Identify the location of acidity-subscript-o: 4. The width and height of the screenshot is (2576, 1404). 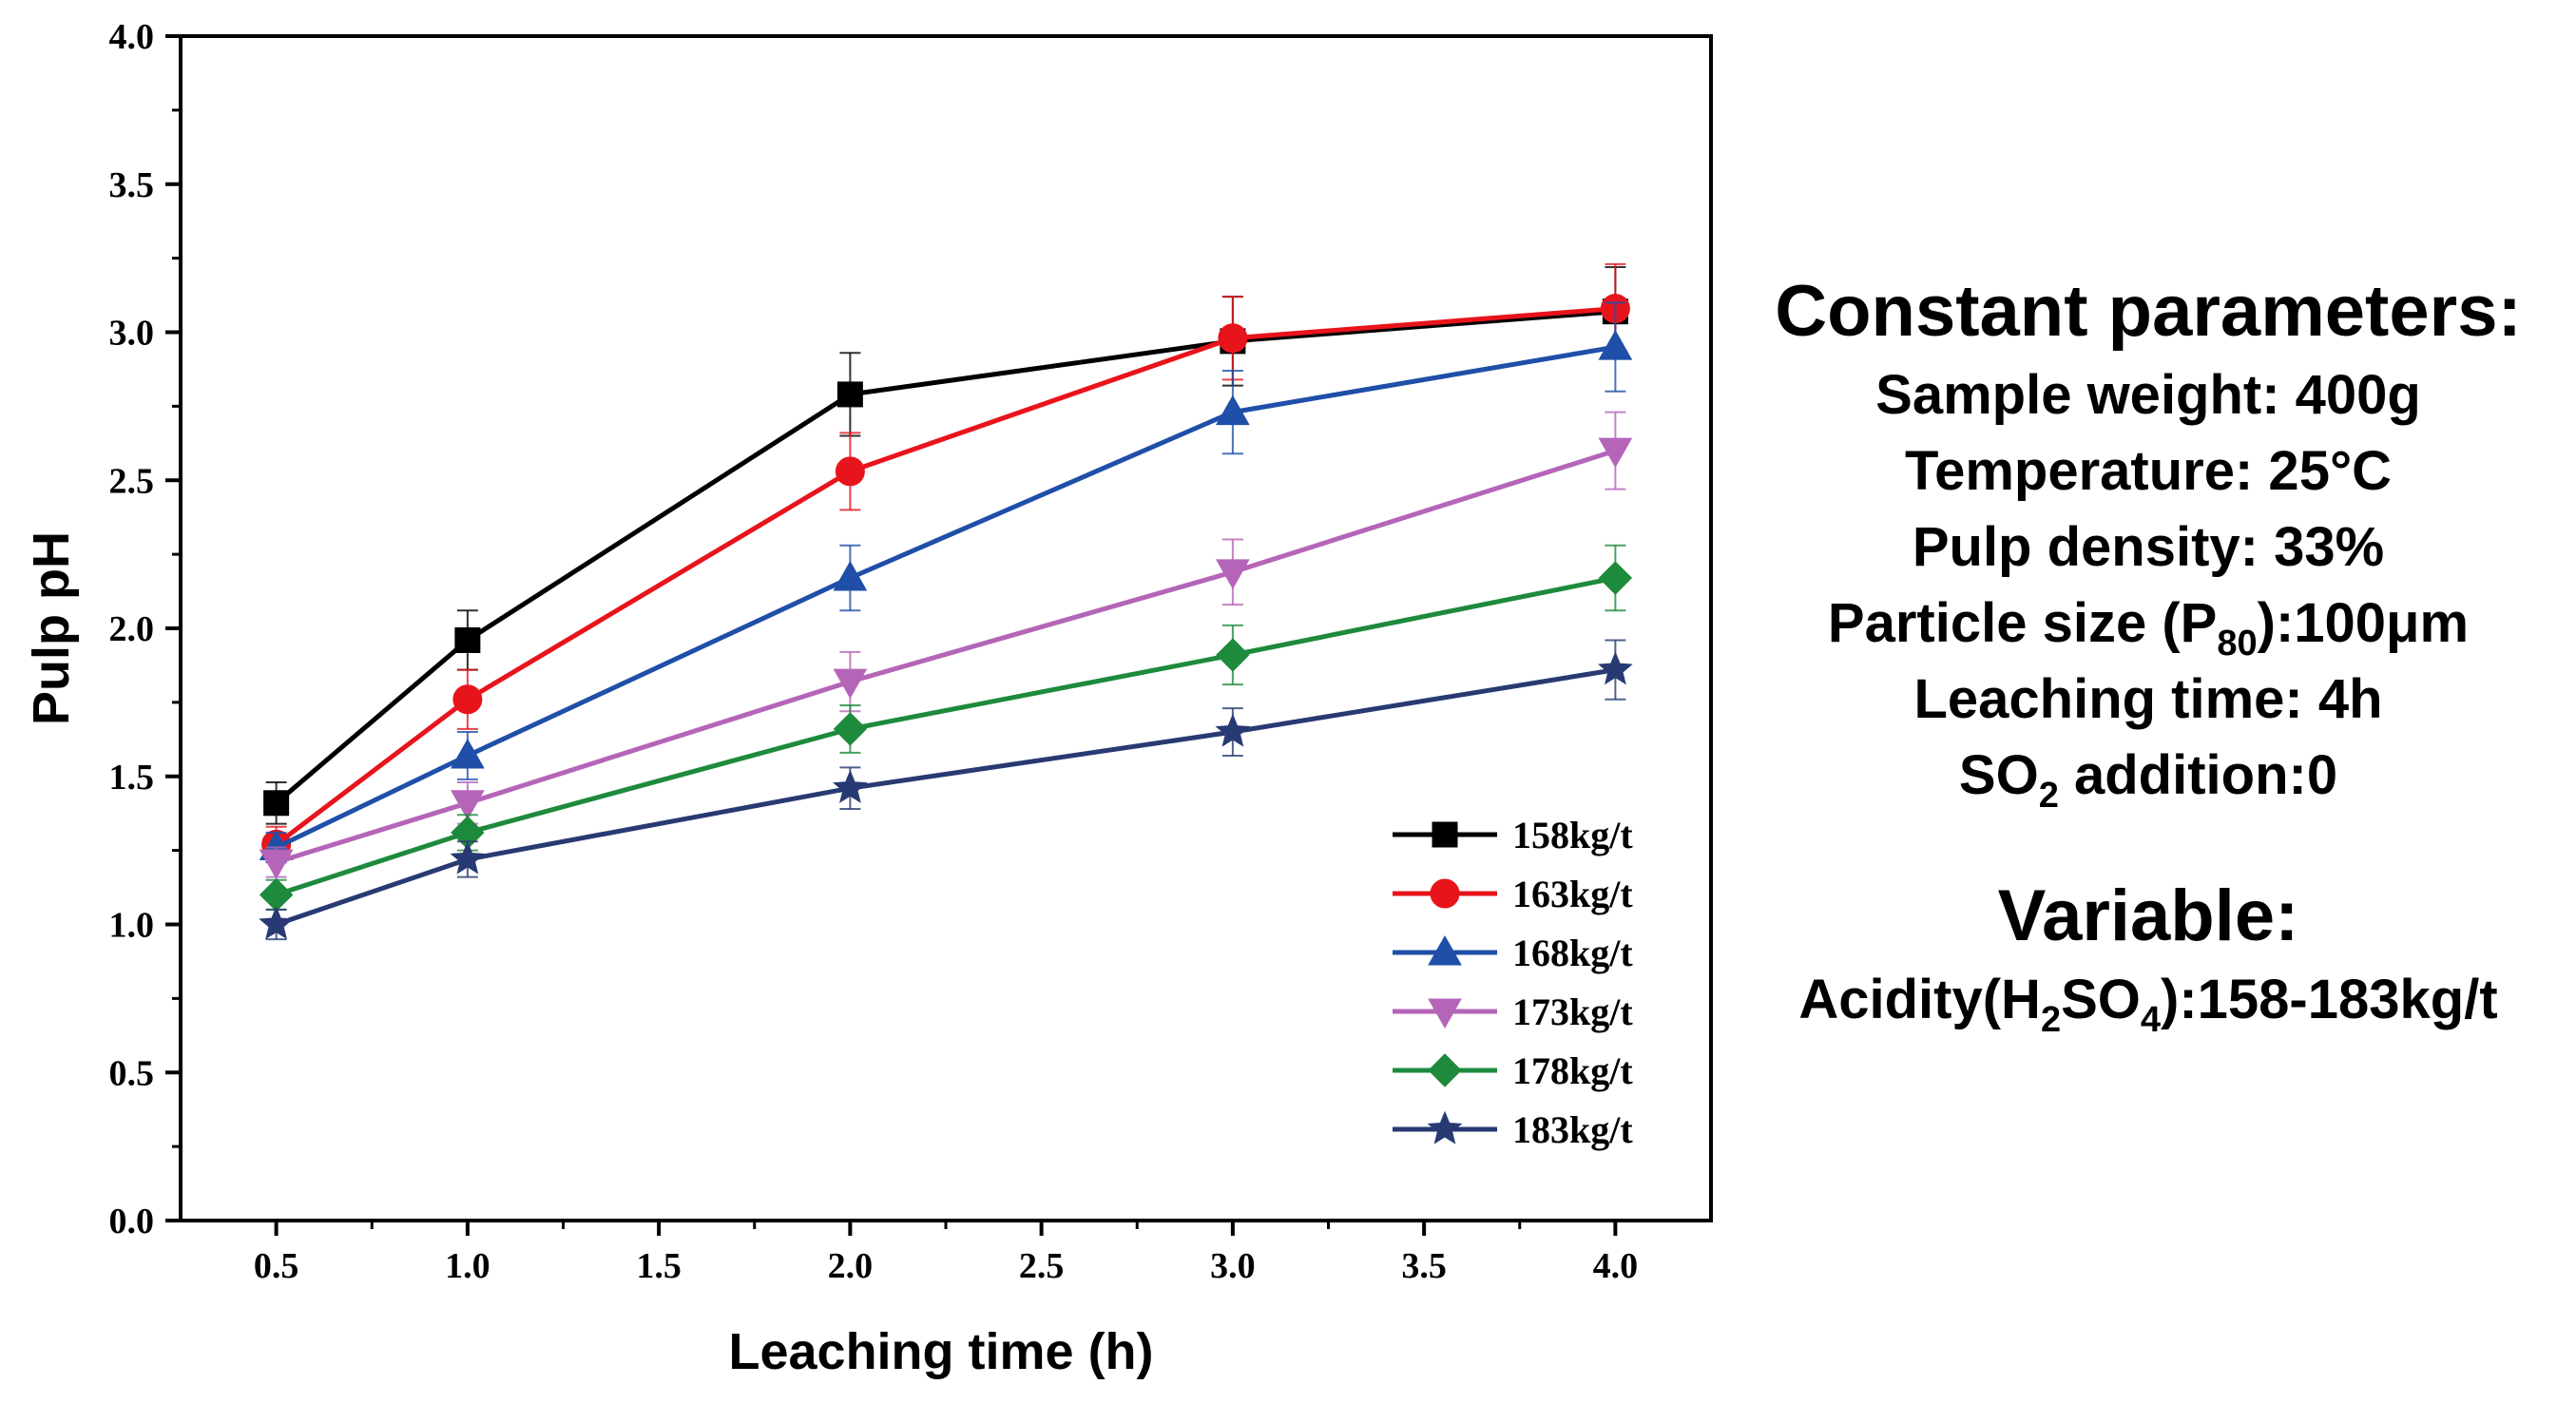
(2151, 1020).